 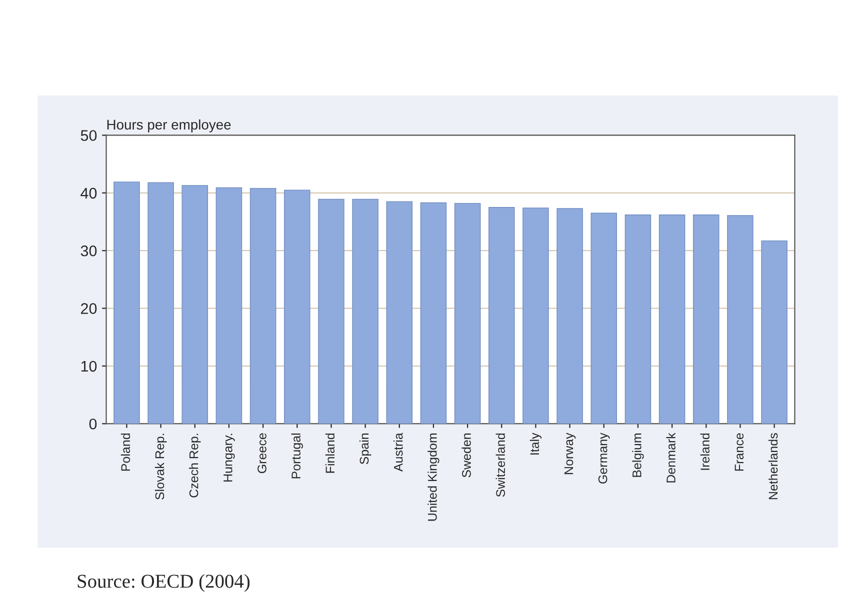 What do you see at coordinates (262, 453) in the screenshot?
I see `x-tick-label: Greece` at bounding box center [262, 453].